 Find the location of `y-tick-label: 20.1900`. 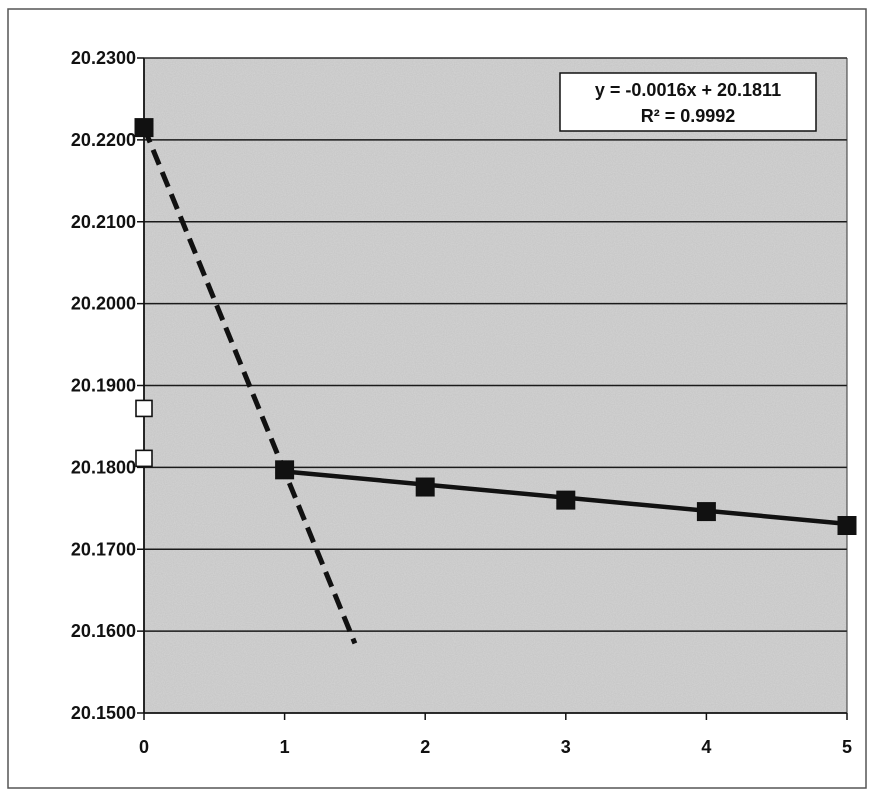

y-tick-label: 20.1900 is located at coordinates (103, 386).